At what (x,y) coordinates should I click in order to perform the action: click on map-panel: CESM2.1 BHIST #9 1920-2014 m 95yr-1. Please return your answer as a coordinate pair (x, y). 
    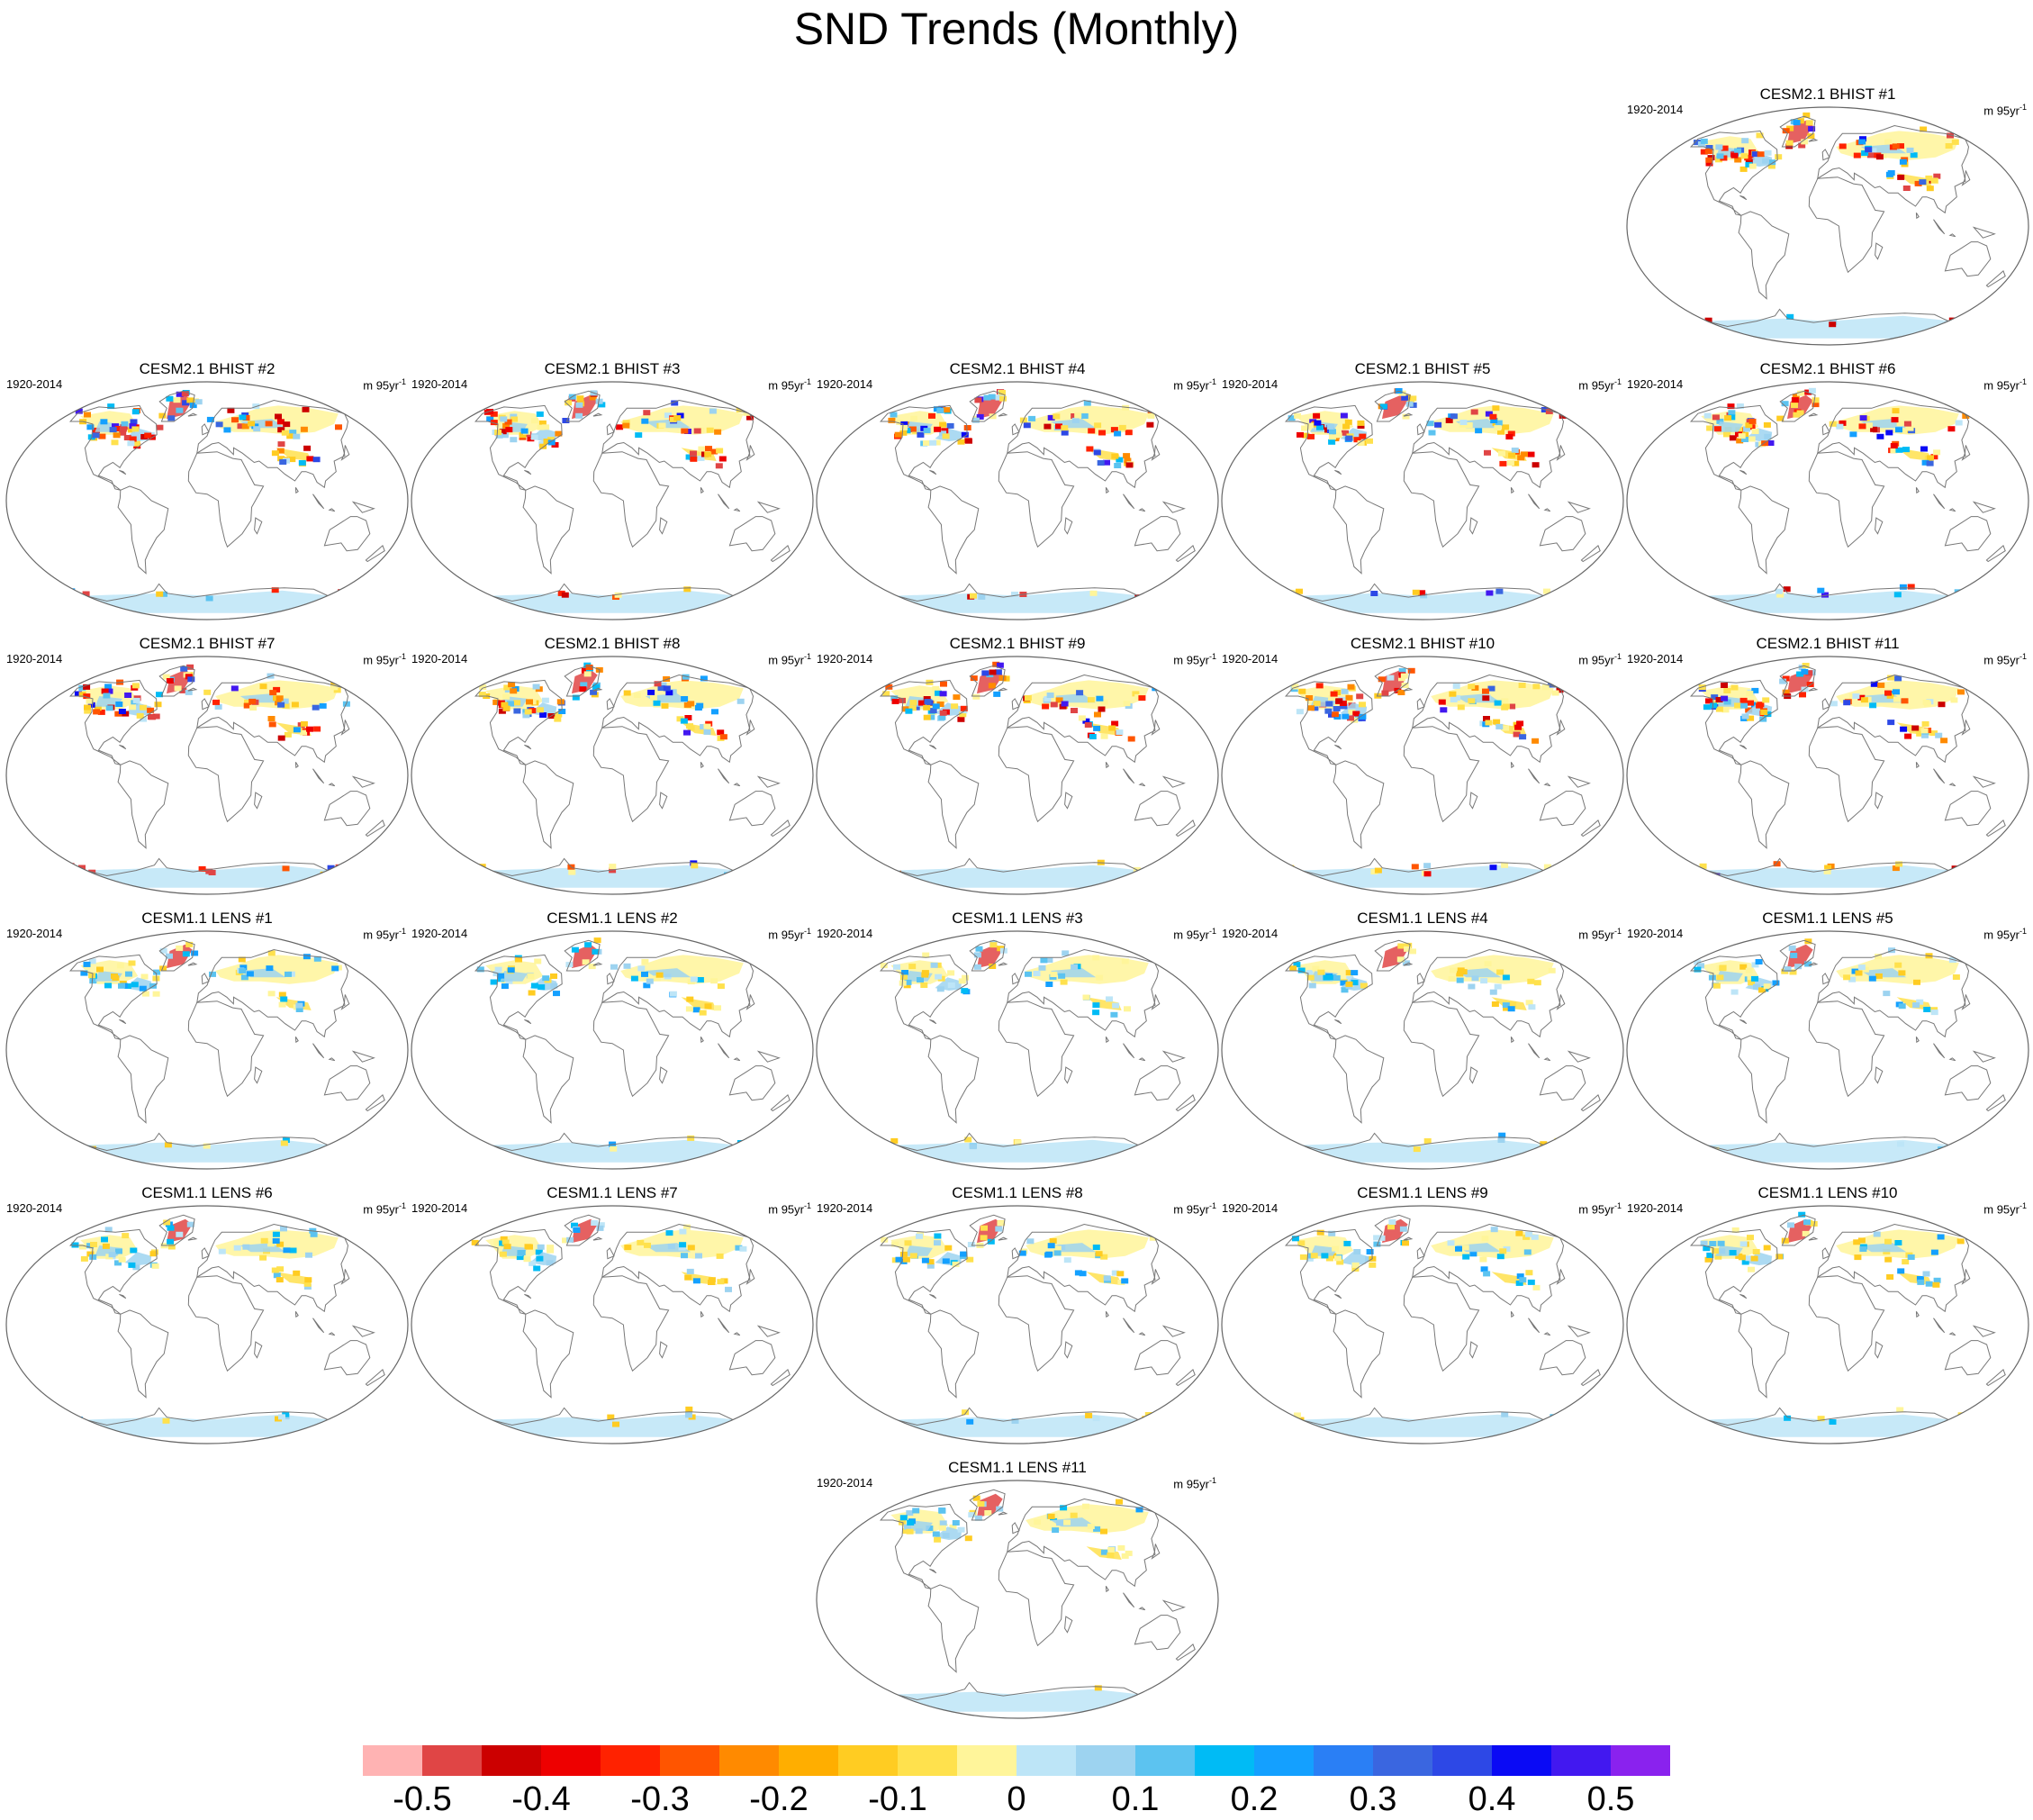
    Looking at the image, I should click on (1017, 766).